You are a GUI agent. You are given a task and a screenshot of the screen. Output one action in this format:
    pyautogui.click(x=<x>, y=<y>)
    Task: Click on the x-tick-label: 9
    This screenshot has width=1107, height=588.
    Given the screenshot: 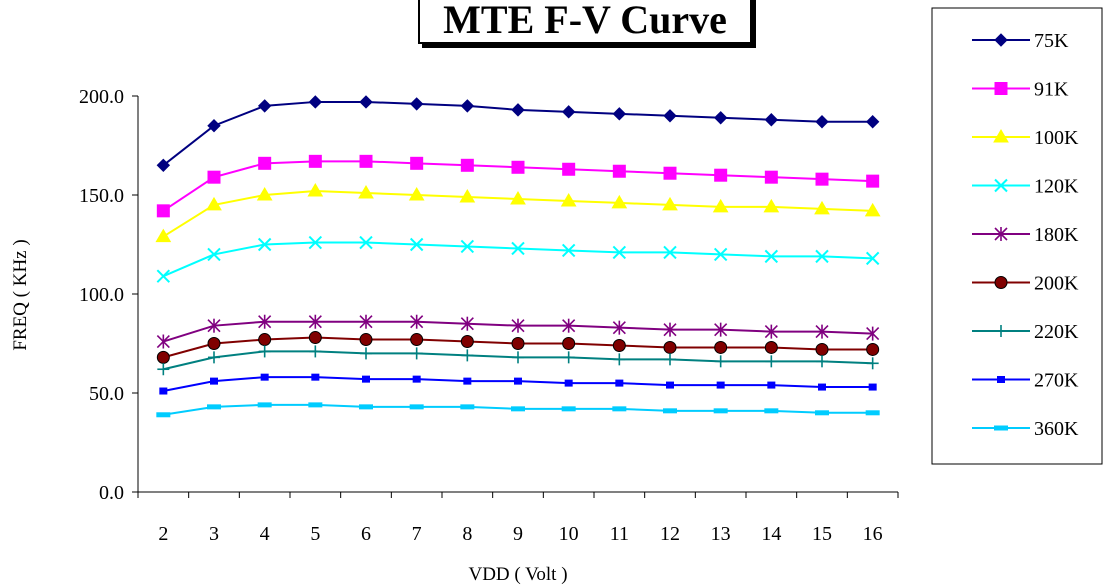 What is the action you would take?
    pyautogui.click(x=518, y=534)
    